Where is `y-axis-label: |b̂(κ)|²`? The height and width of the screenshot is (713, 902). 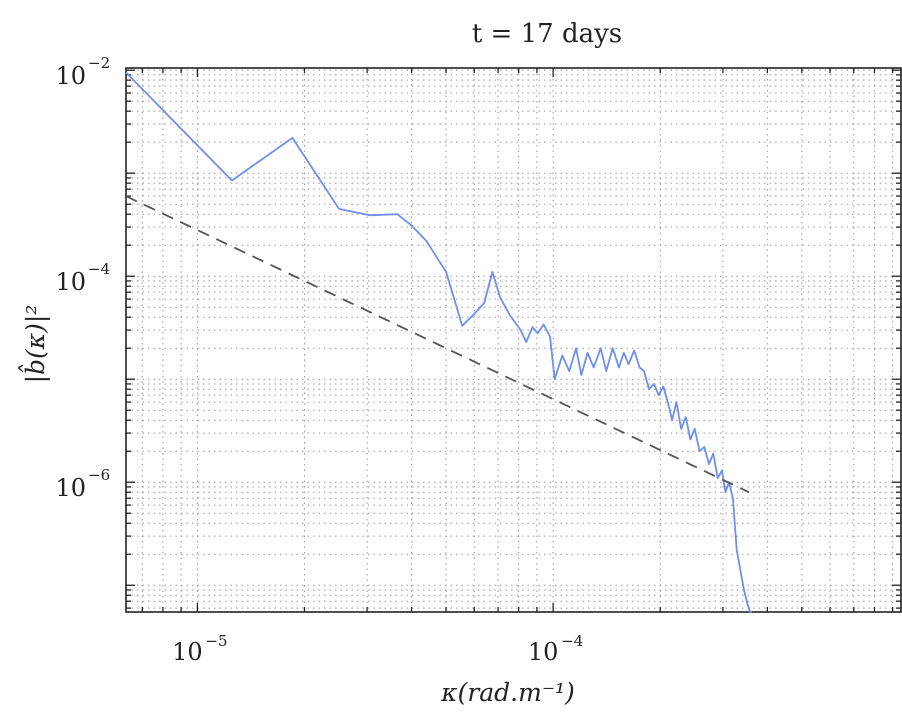
y-axis-label: |b̂(κ)|² is located at coordinates (35, 344).